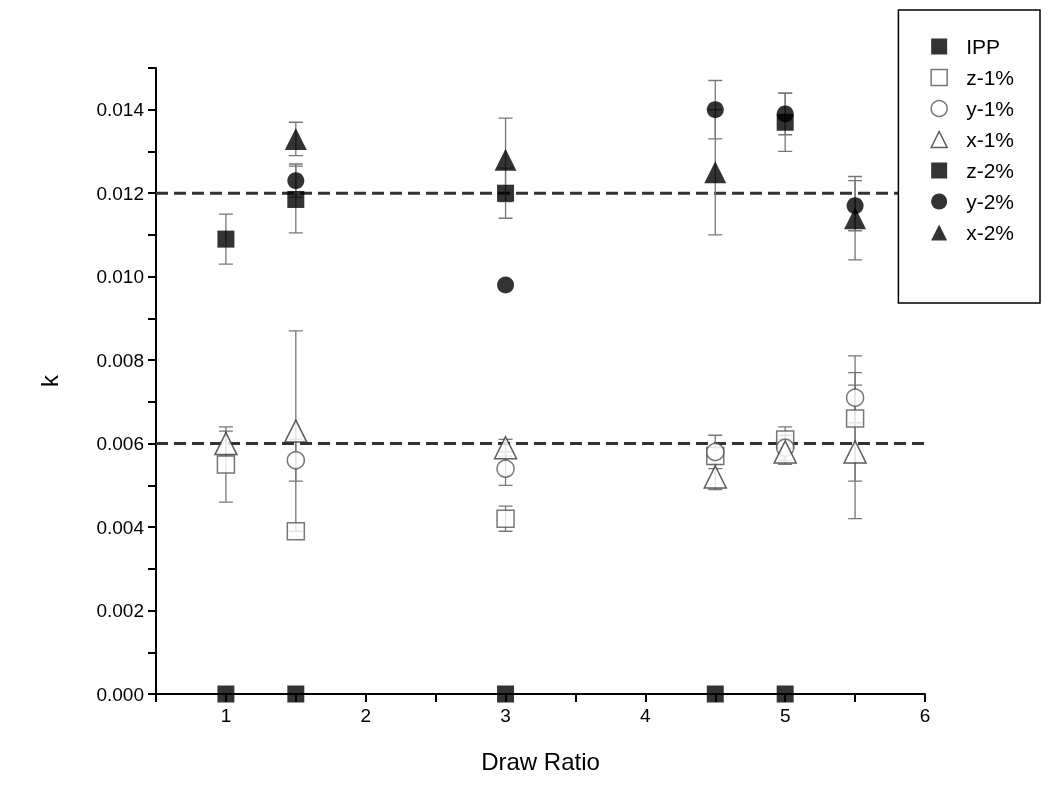 The height and width of the screenshot is (807, 1050). What do you see at coordinates (990, 170) in the screenshot?
I see `legend-label: z-2%` at bounding box center [990, 170].